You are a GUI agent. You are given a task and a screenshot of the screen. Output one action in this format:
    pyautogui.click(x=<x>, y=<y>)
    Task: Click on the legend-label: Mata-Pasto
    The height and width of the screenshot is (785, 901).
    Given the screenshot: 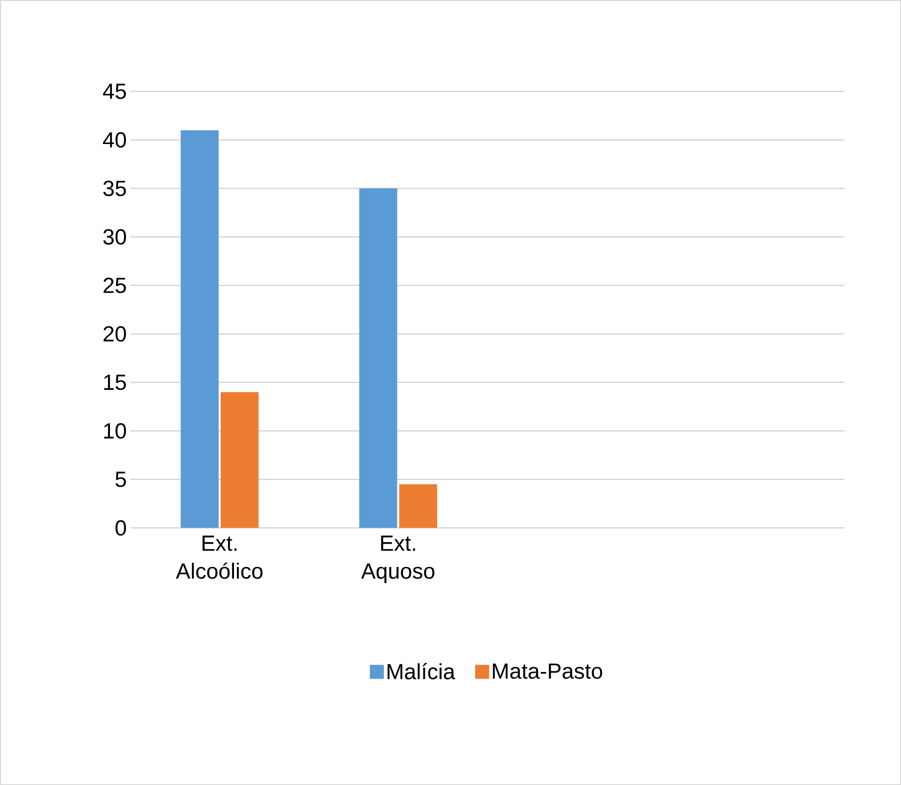 What is the action you would take?
    pyautogui.click(x=547, y=671)
    